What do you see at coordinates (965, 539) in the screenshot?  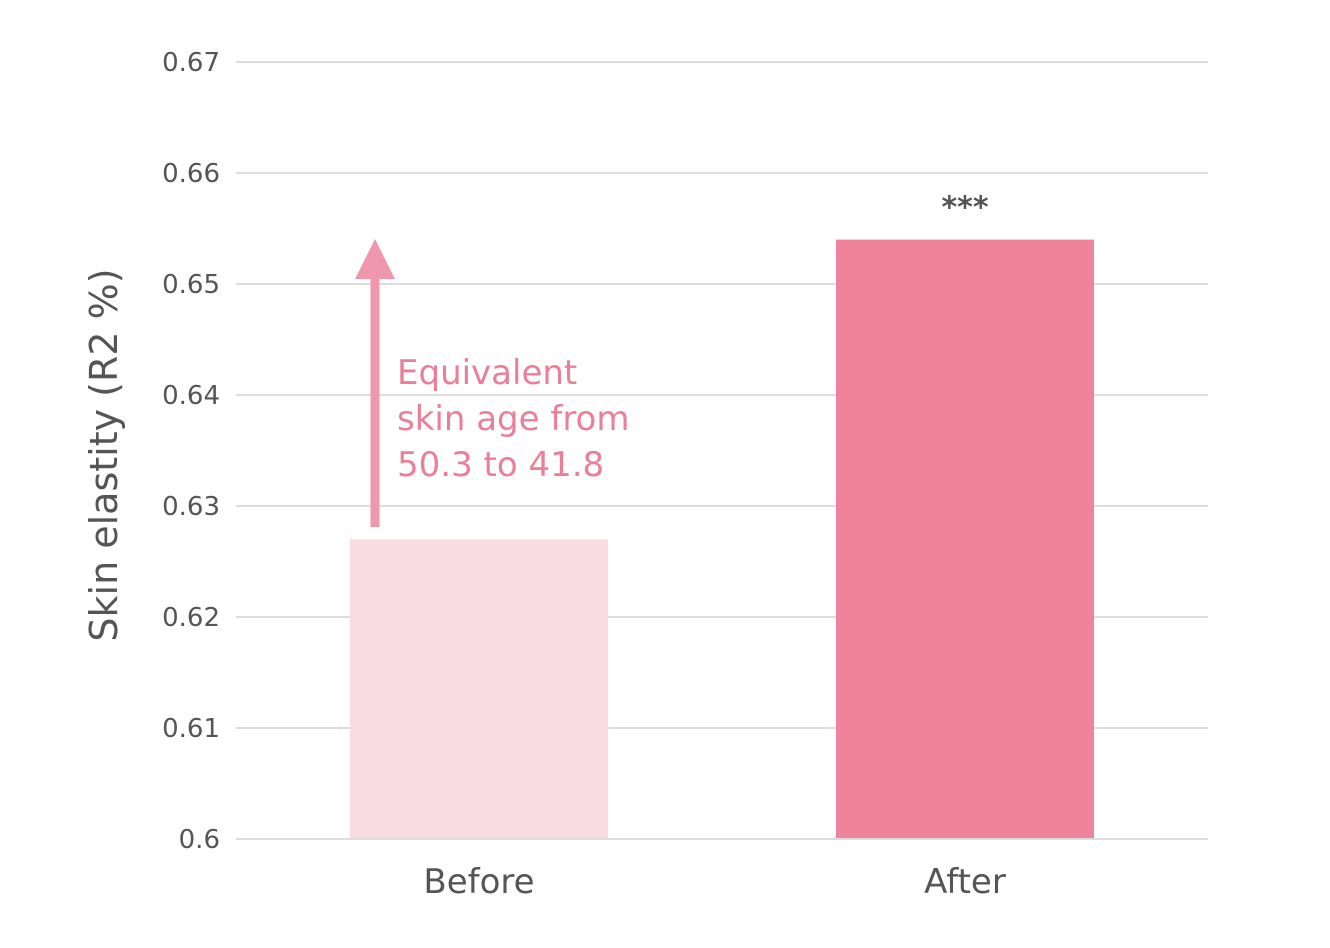 I see `bar-after` at bounding box center [965, 539].